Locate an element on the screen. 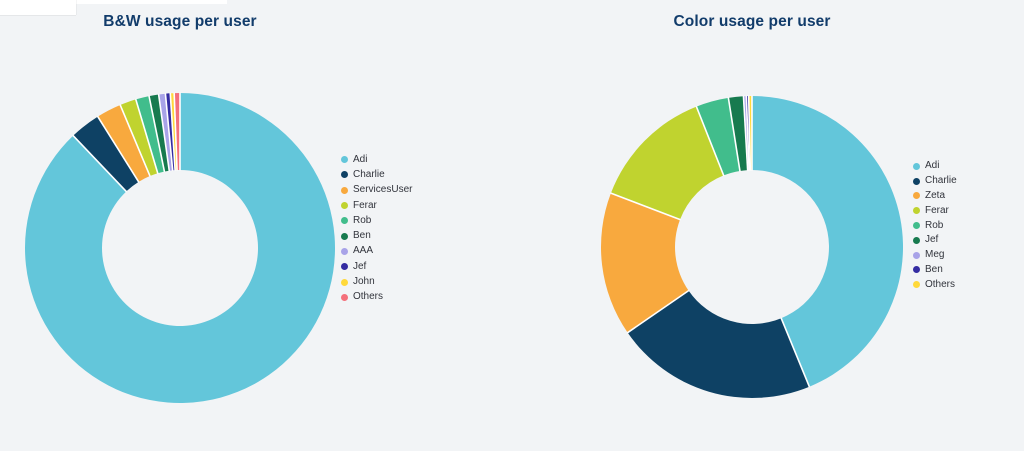 Image resolution: width=1024 pixels, height=451 pixels. color-chart-title: Color usage per user is located at coordinates (752, 21).